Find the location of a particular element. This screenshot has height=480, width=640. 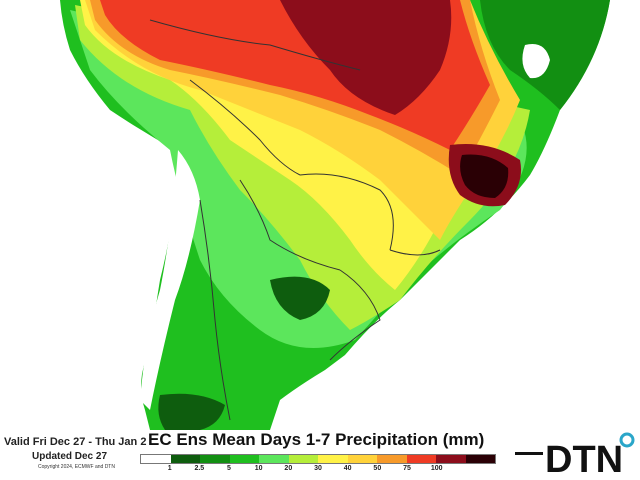

logo-text: DTN is located at coordinates (584, 458).